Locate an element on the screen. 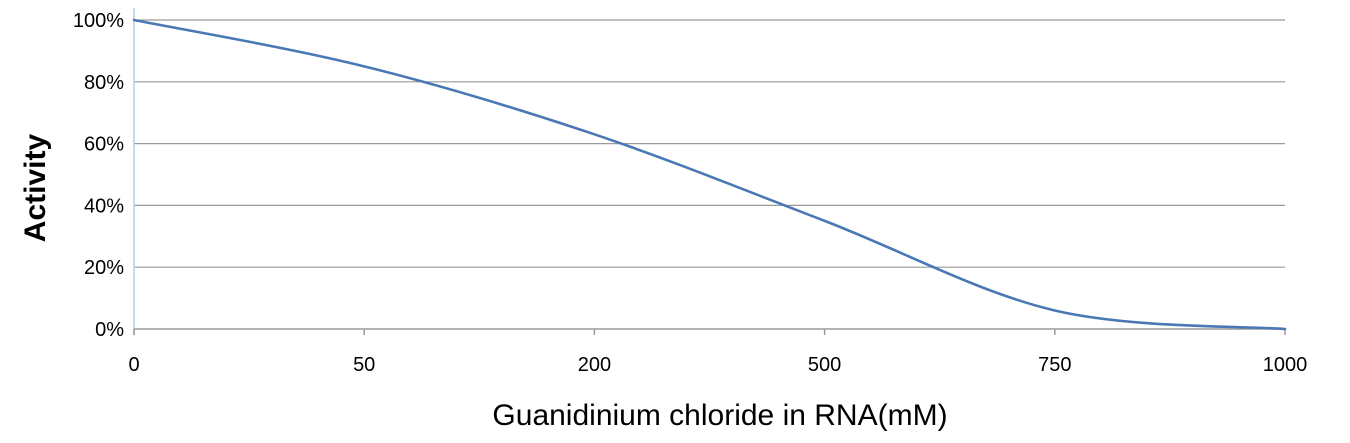  x-axis-title: Guanidinium chloride in RNA(mM) is located at coordinates (719, 415).